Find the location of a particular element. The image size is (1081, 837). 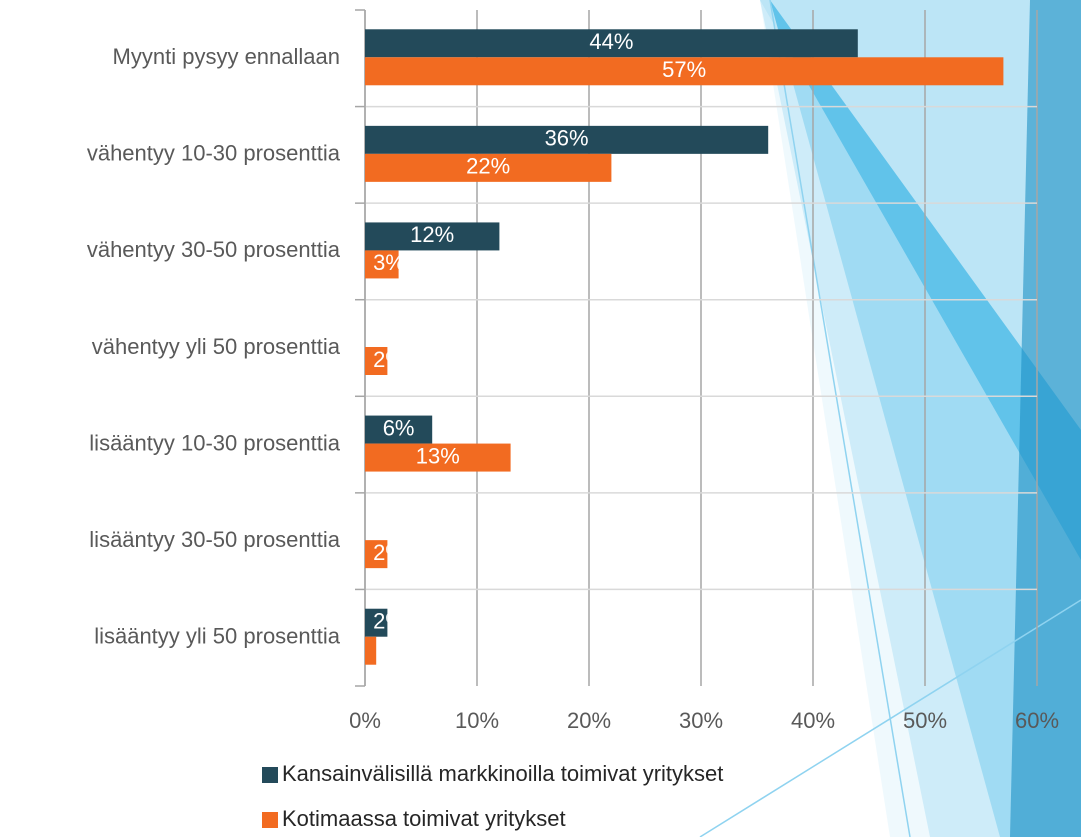

data-label: 6% is located at coordinates (399, 427).